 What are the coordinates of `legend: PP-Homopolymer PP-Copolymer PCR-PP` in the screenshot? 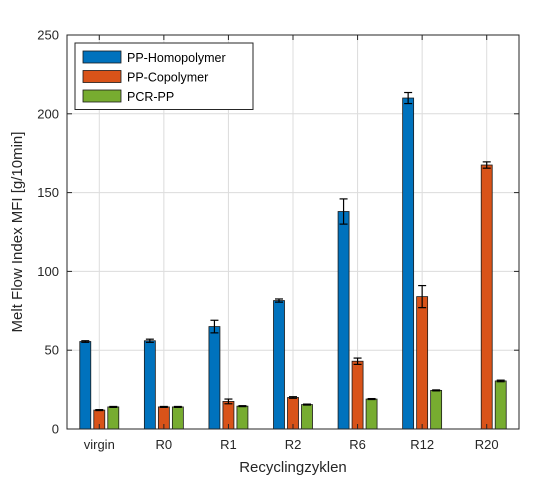 It's located at (164, 76).